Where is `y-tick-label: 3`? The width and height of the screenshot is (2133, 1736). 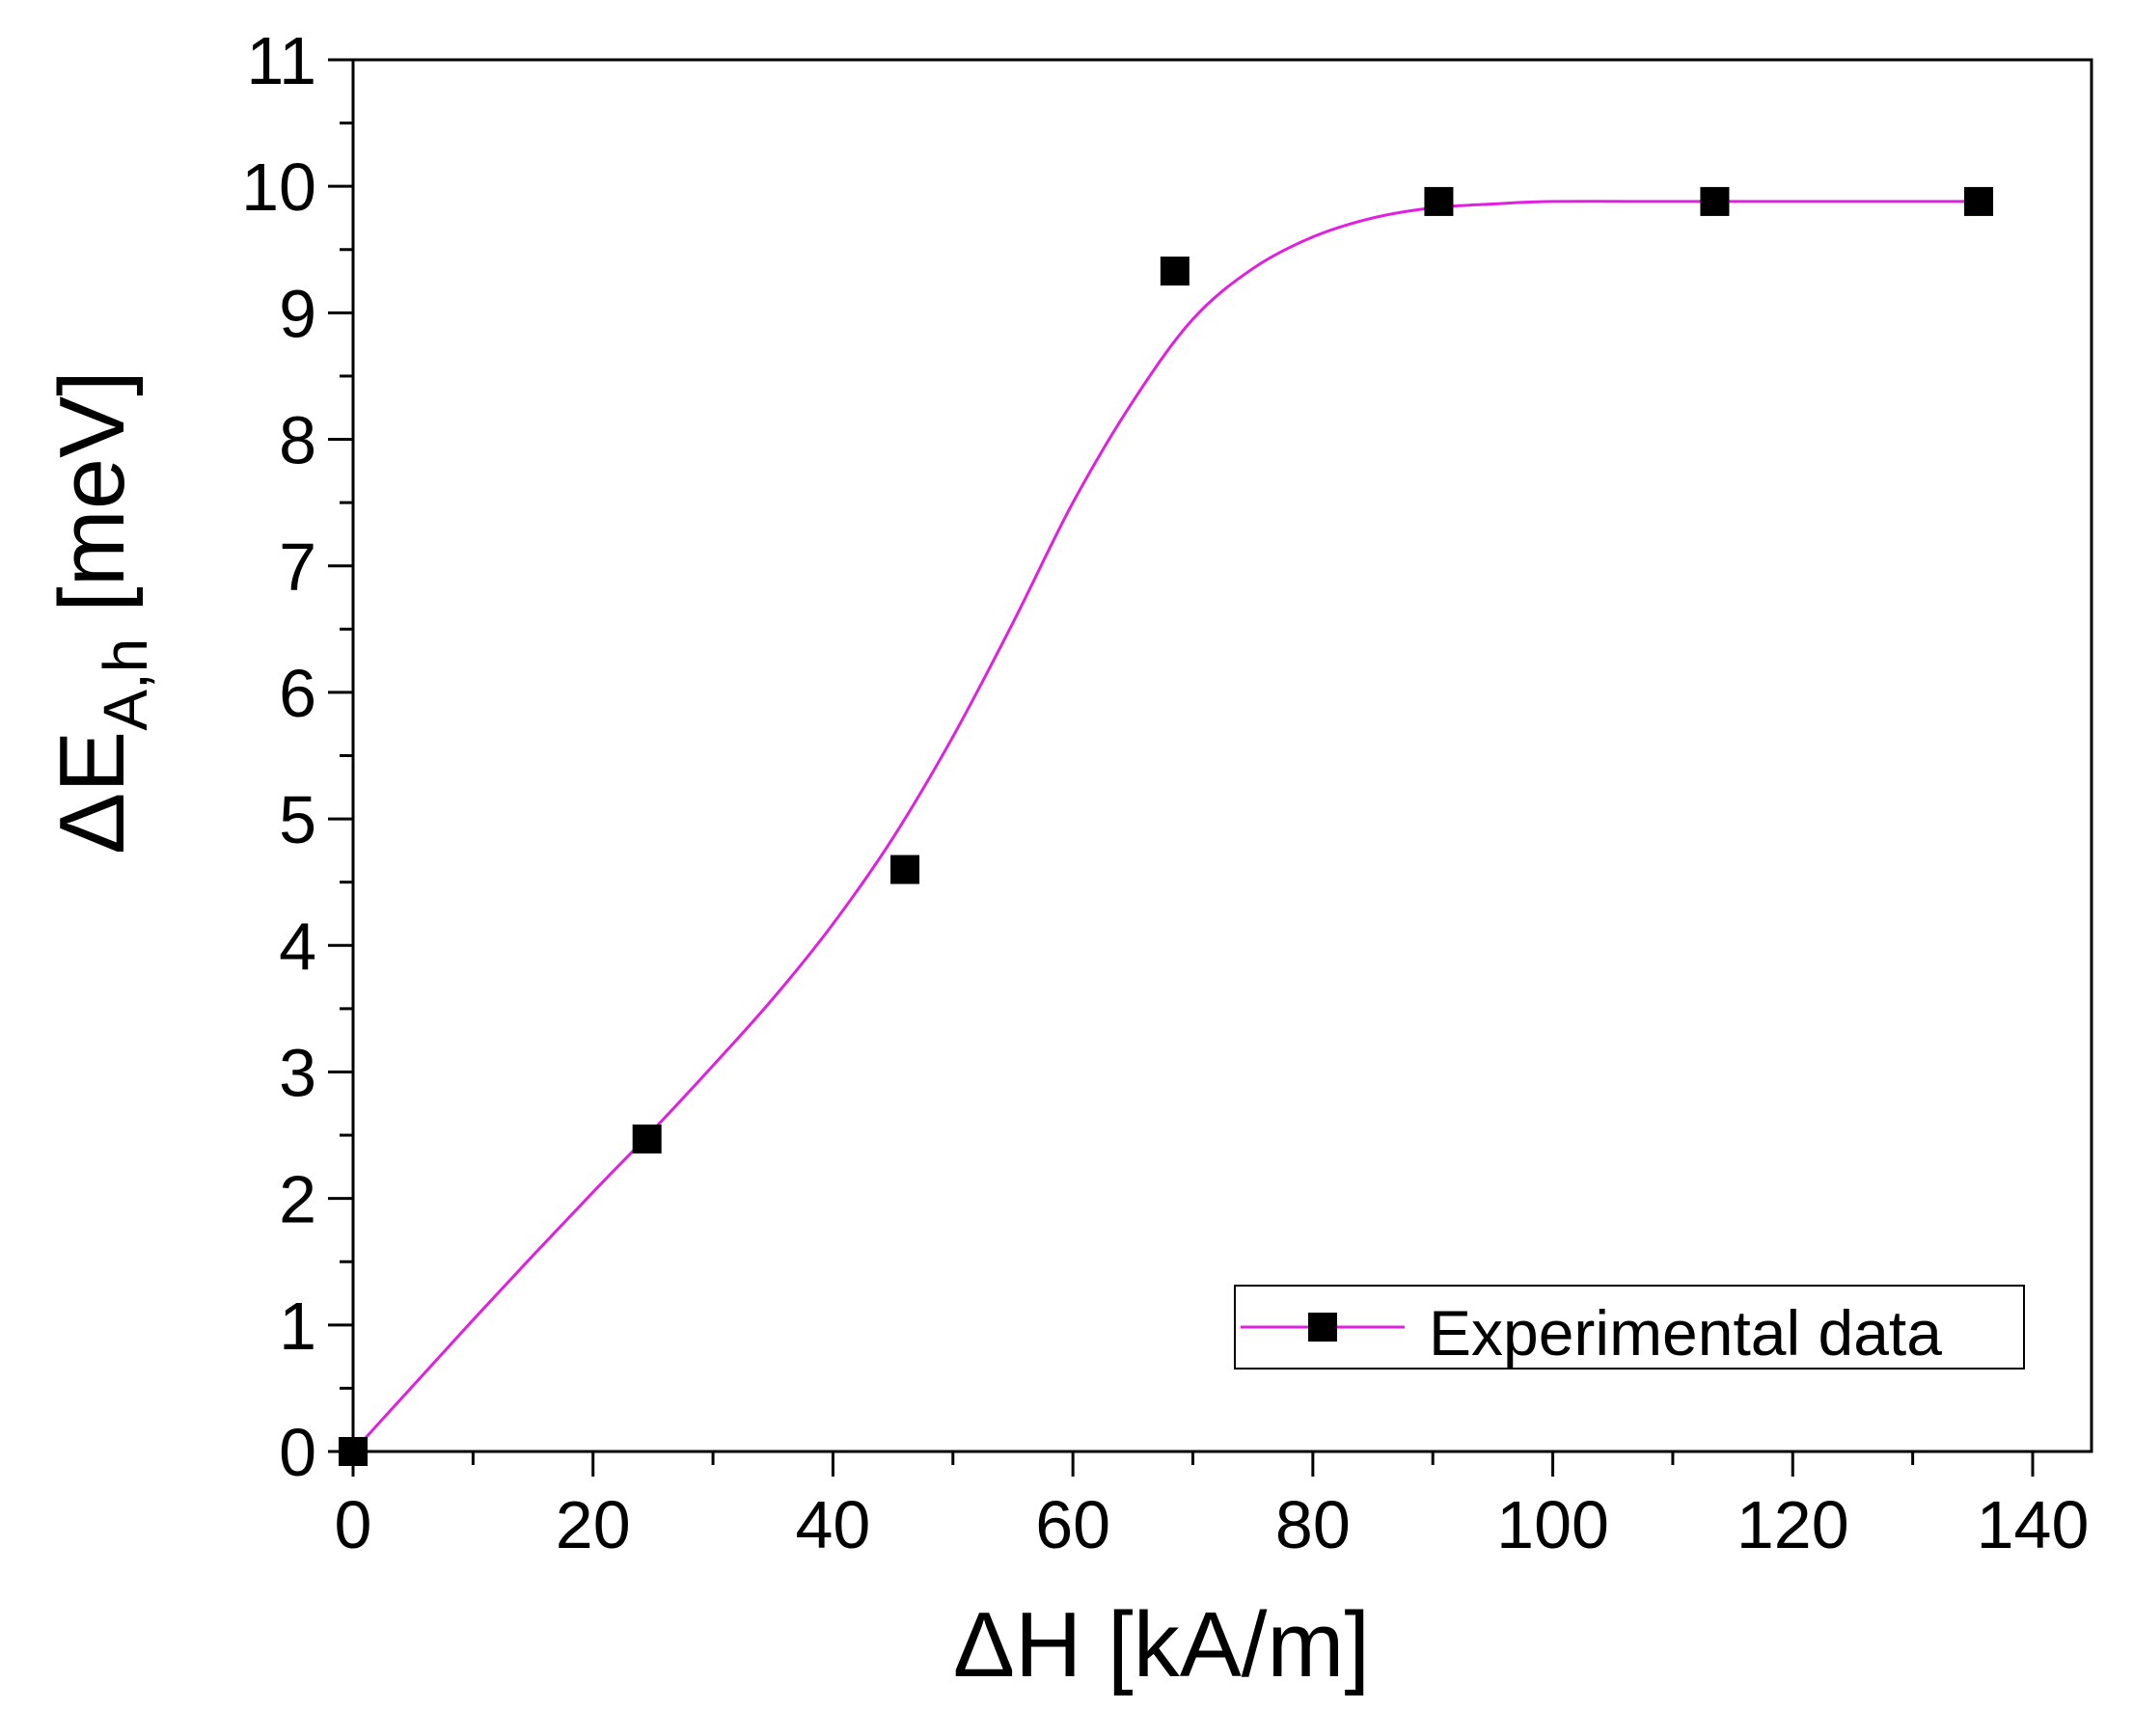 y-tick-label: 3 is located at coordinates (297, 1073).